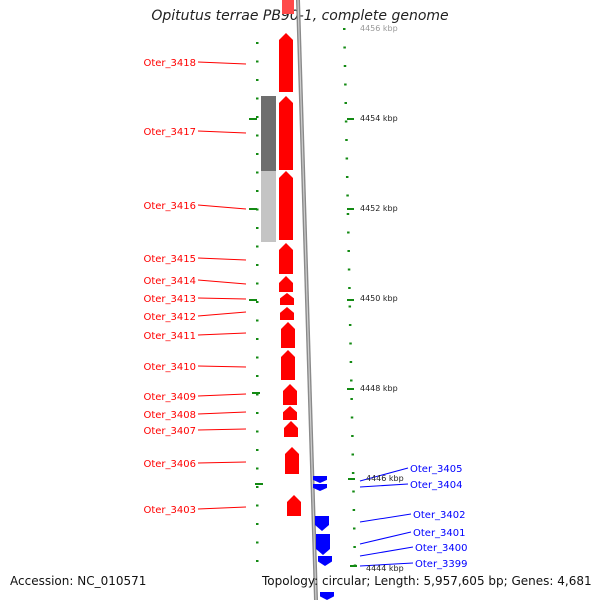  Describe the element at coordinates (169, 63) in the screenshot. I see `gene-label-Oter_3418: Oter_3418` at that location.